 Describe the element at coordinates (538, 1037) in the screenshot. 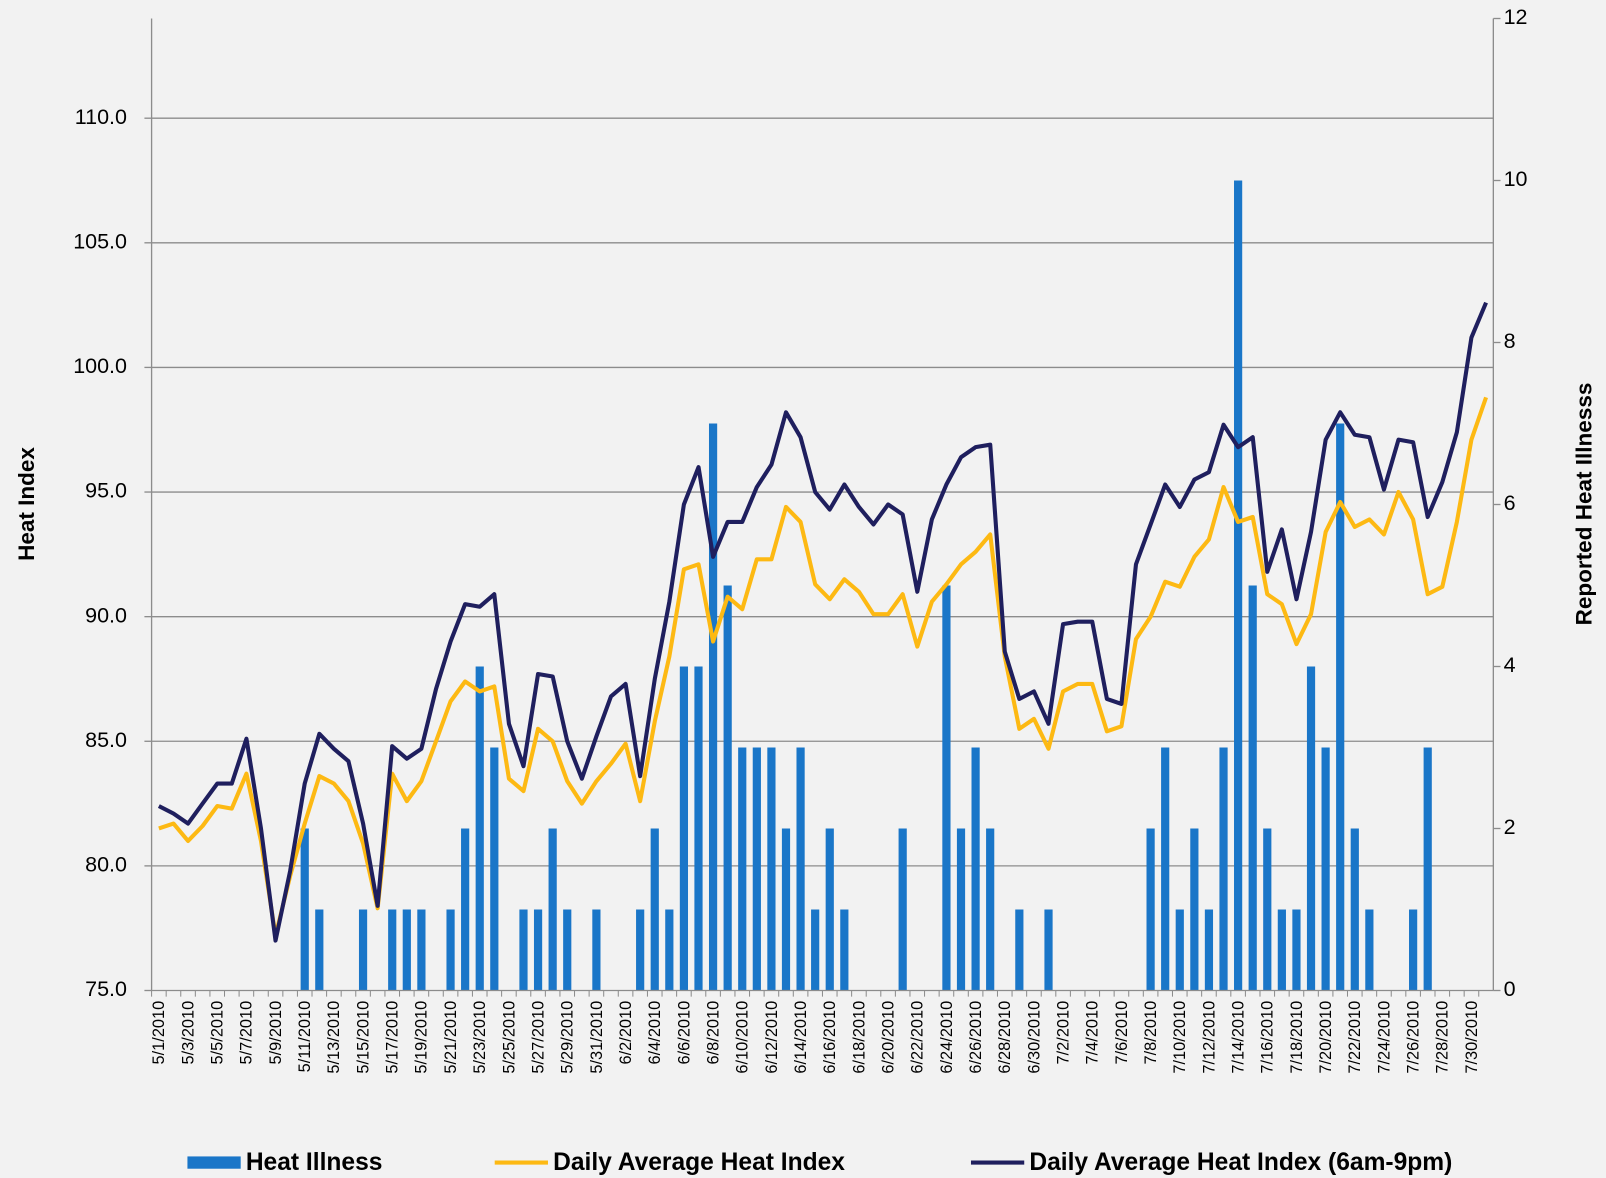

I see `x-tick-label: 5/27/2010` at that location.